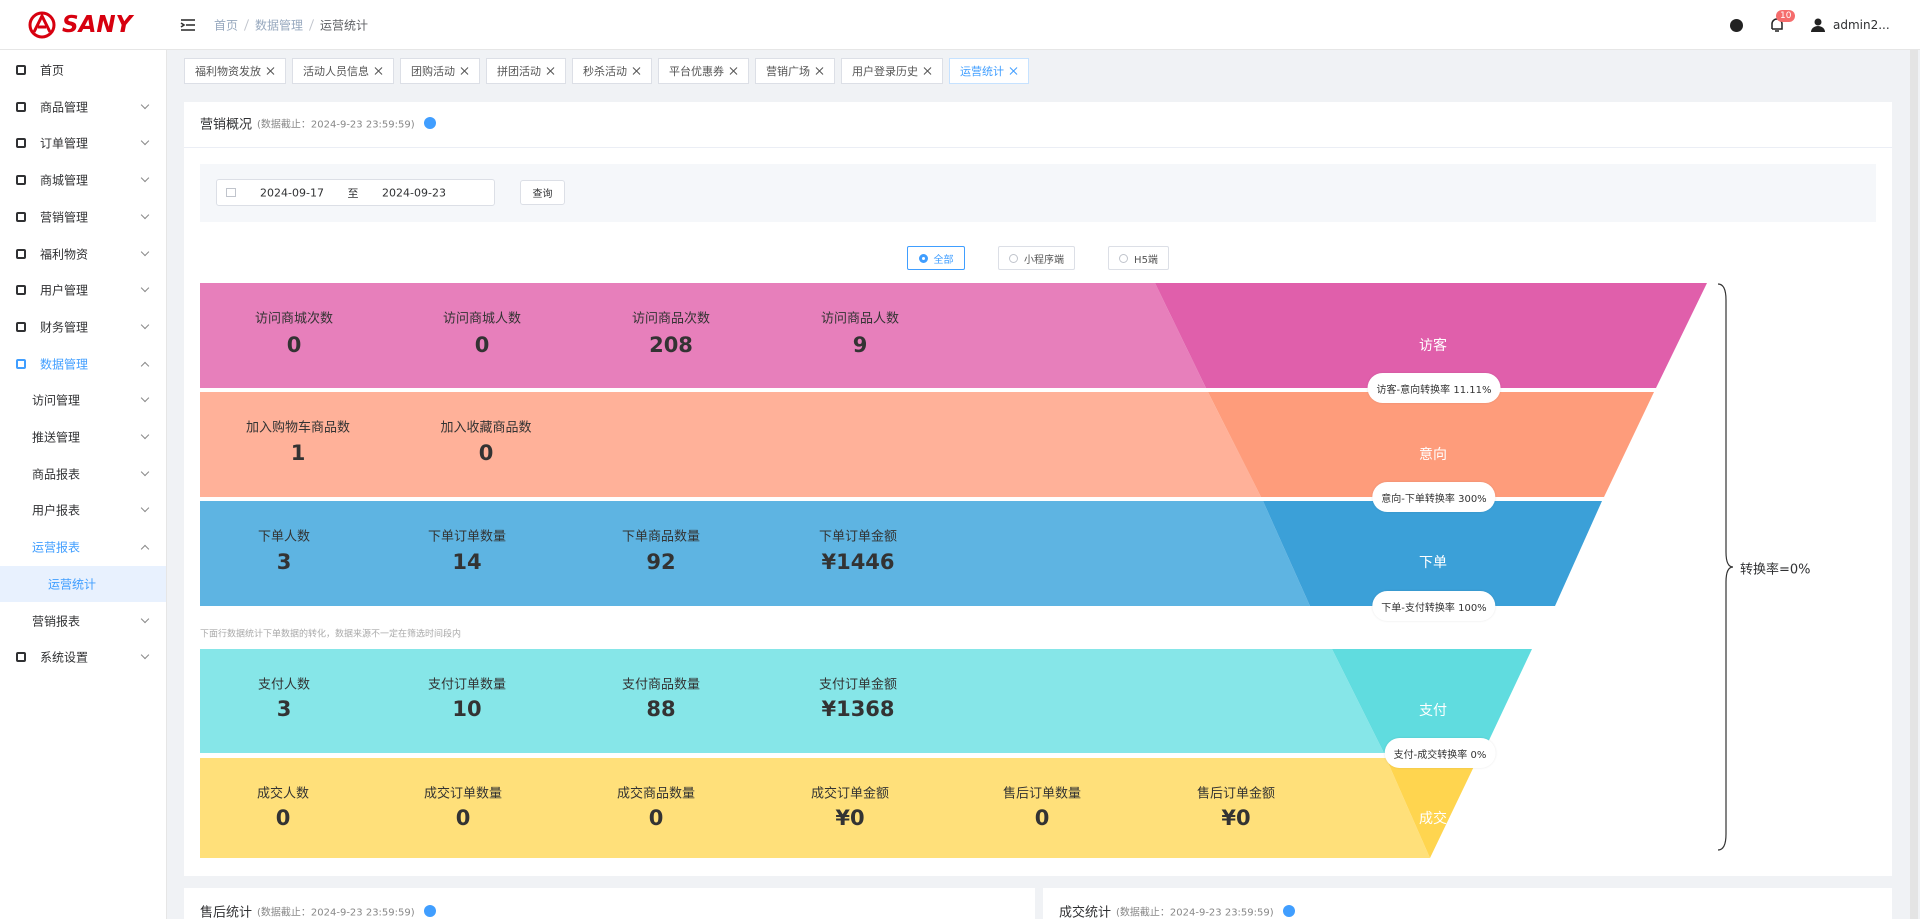 This screenshot has width=1920, height=919. What do you see at coordinates (661, 685) in the screenshot?
I see `metric-label: 支付商品数量` at bounding box center [661, 685].